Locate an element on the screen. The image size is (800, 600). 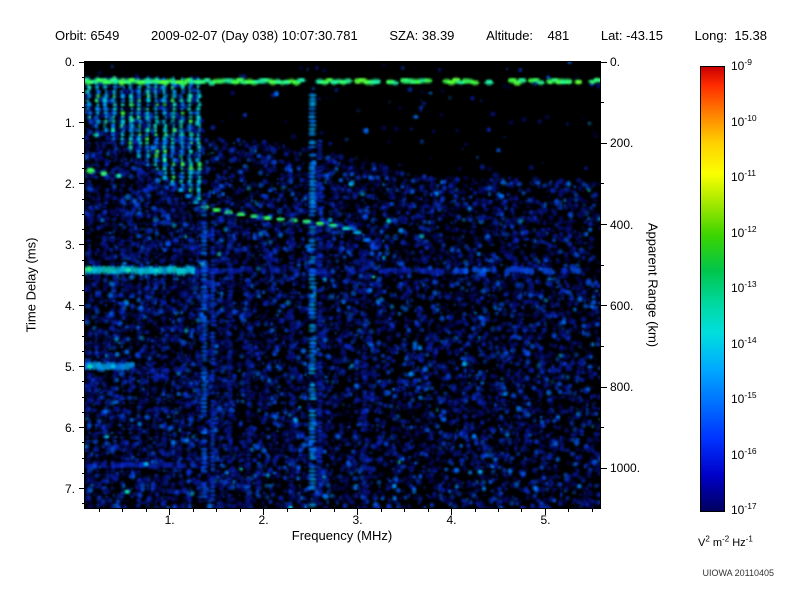
y-left-tick-label: 1. is located at coordinates (69, 122).